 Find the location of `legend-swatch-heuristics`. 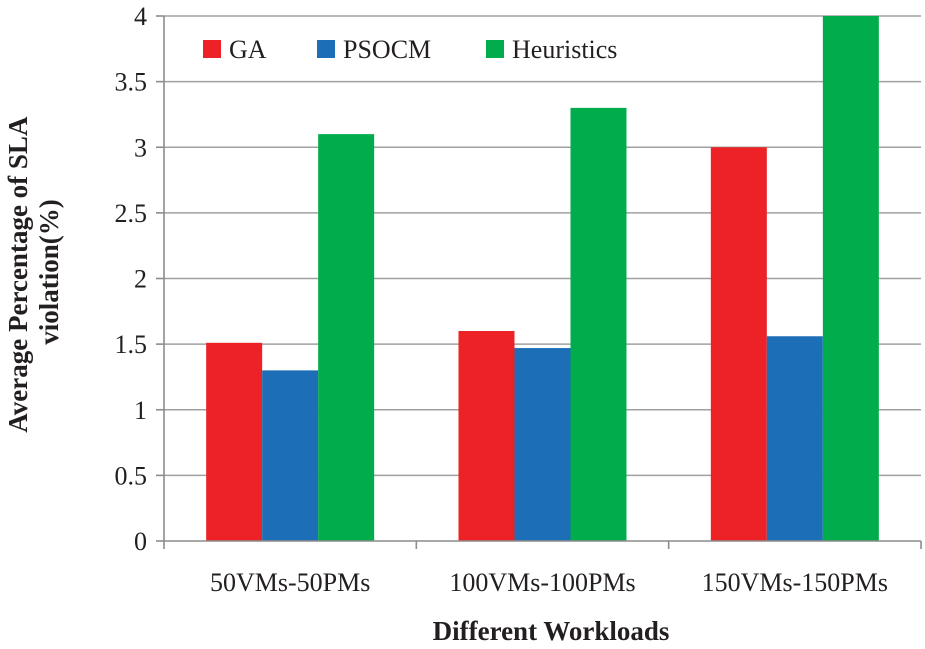

legend-swatch-heuristics is located at coordinates (495, 49).